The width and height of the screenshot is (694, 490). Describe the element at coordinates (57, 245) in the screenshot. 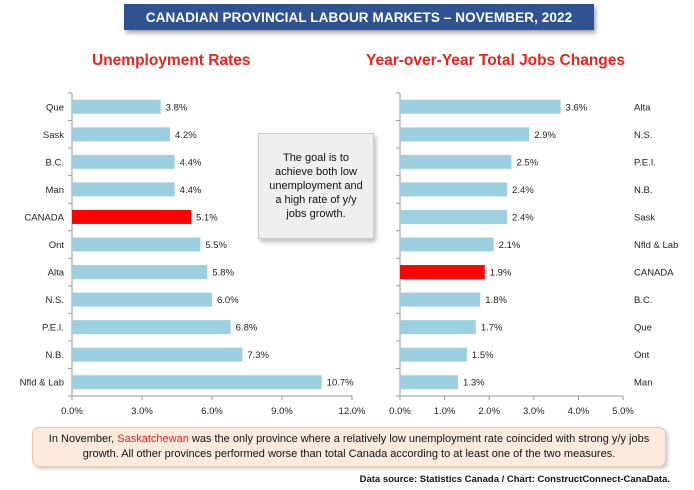

I see `unemployment-category-label-ont: Ont` at that location.